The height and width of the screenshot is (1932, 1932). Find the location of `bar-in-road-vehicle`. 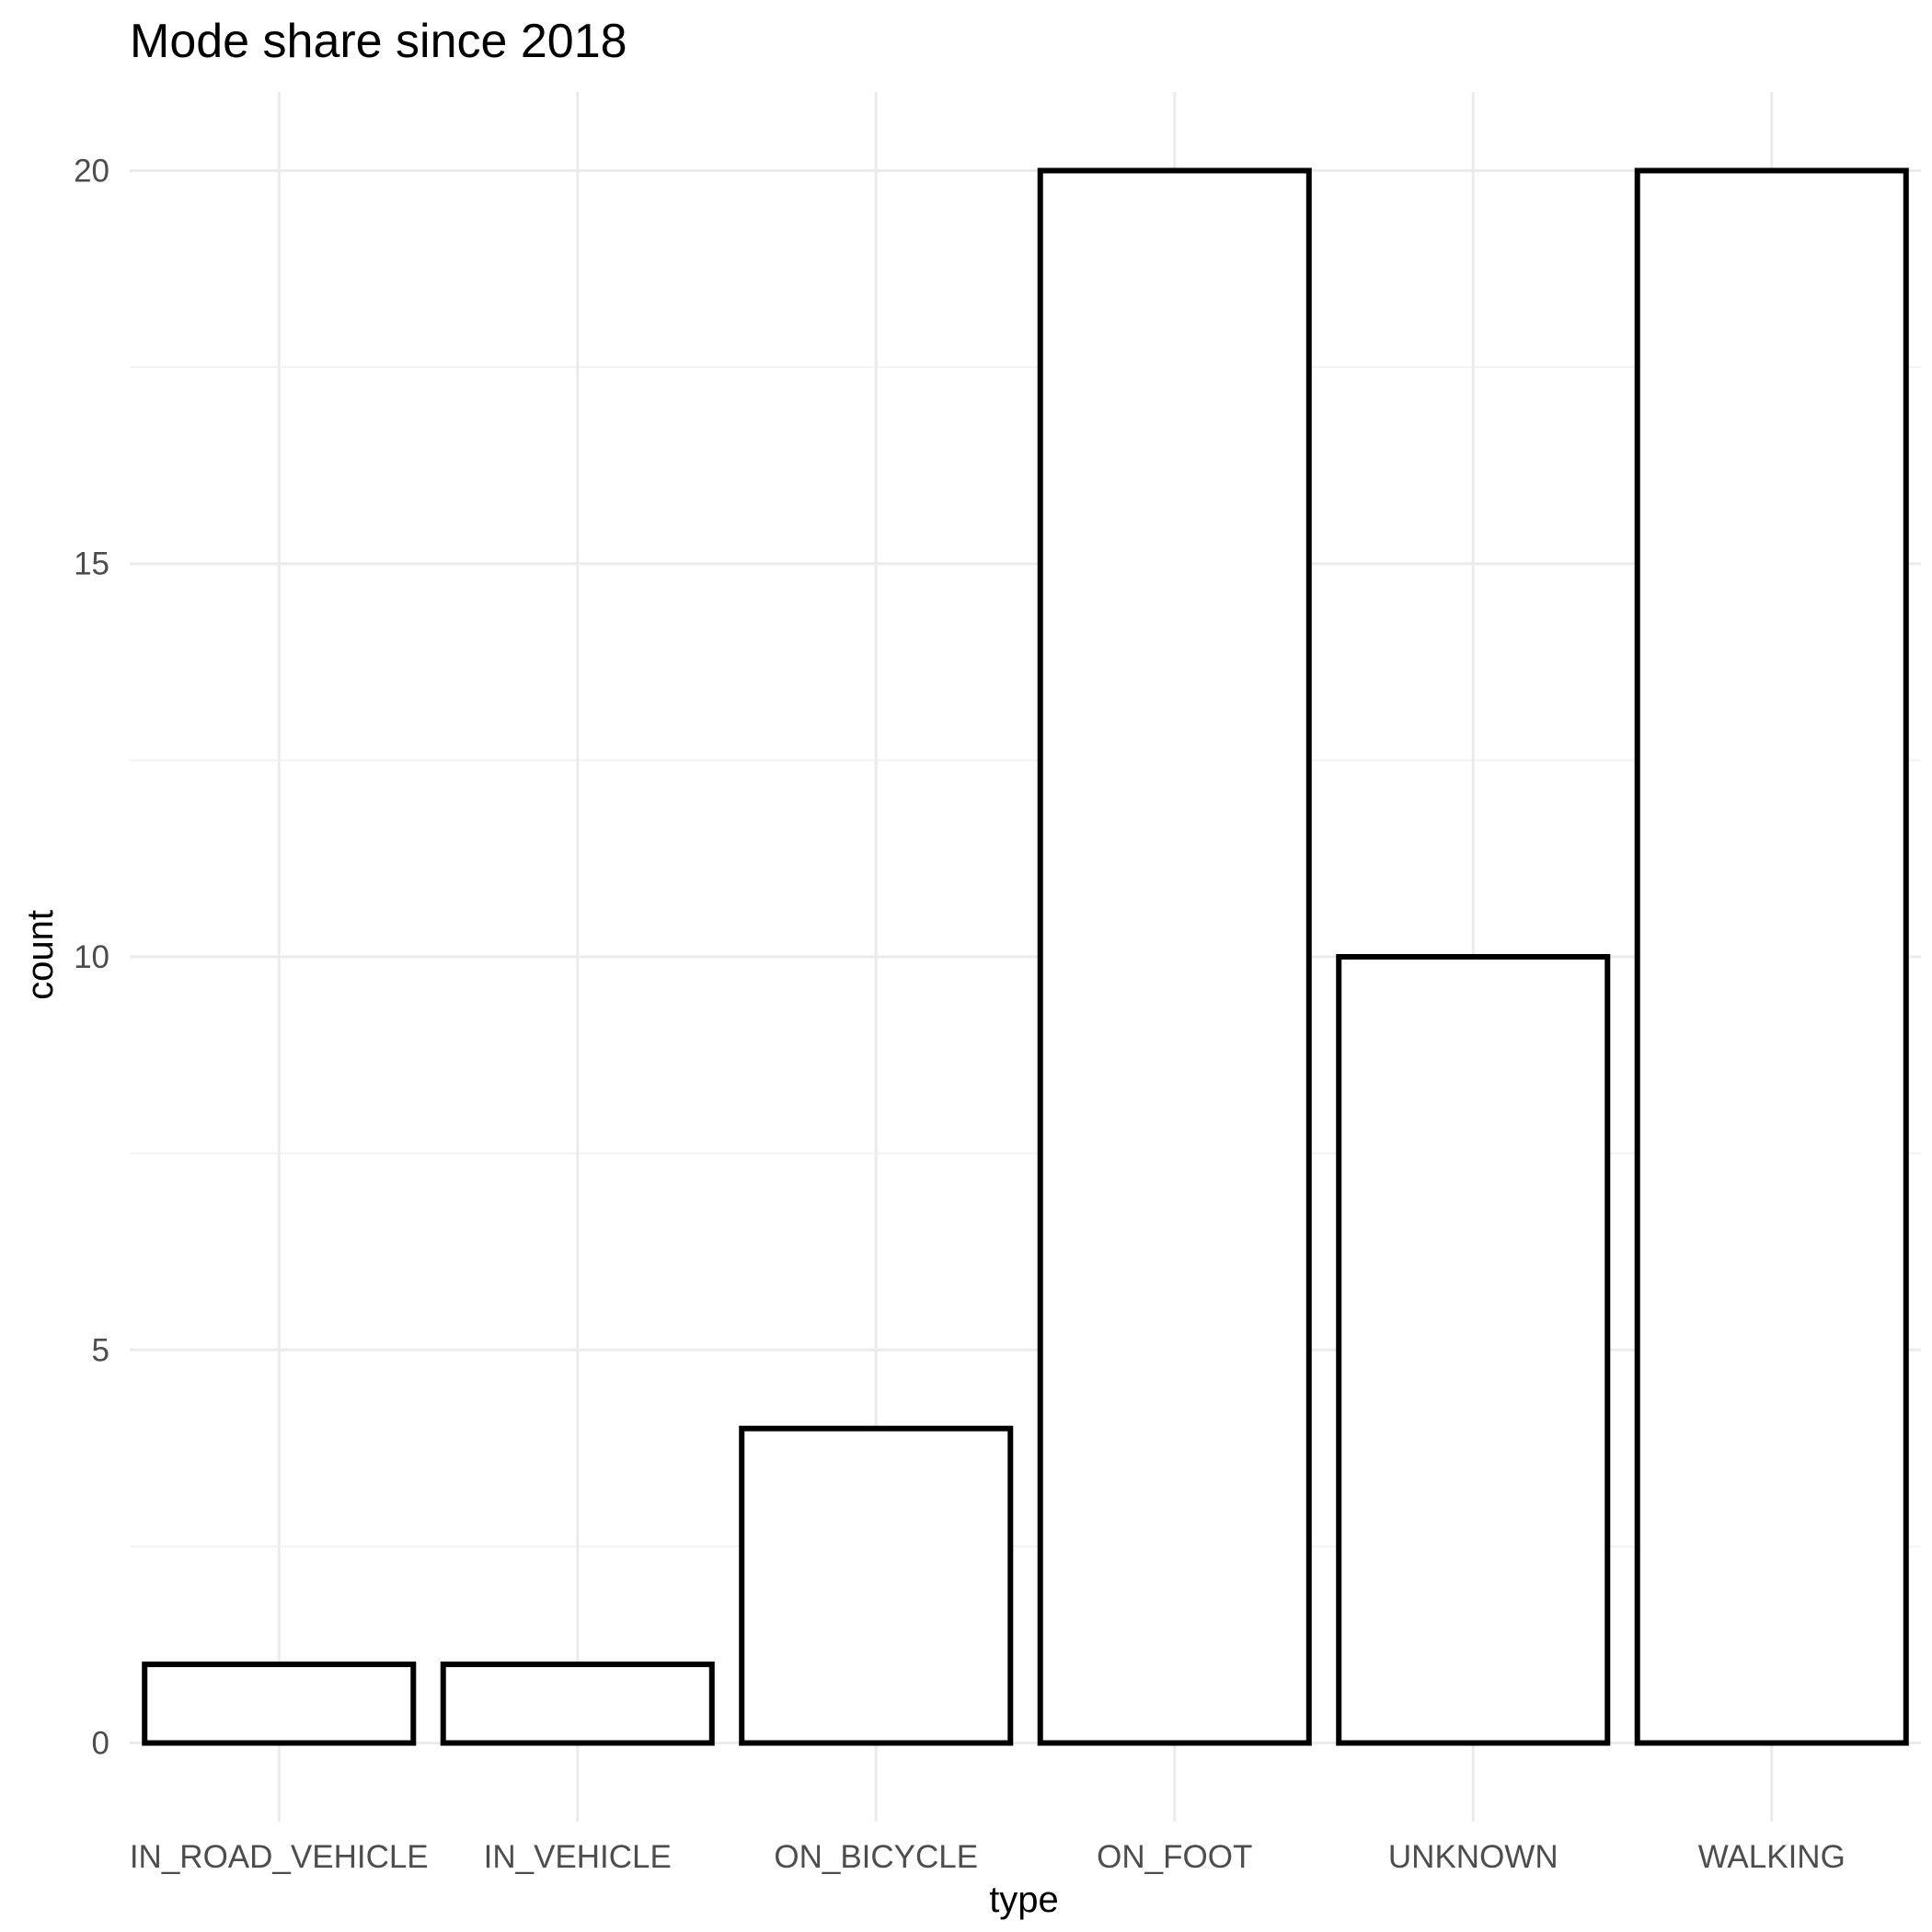

bar-in-road-vehicle is located at coordinates (279, 1704).